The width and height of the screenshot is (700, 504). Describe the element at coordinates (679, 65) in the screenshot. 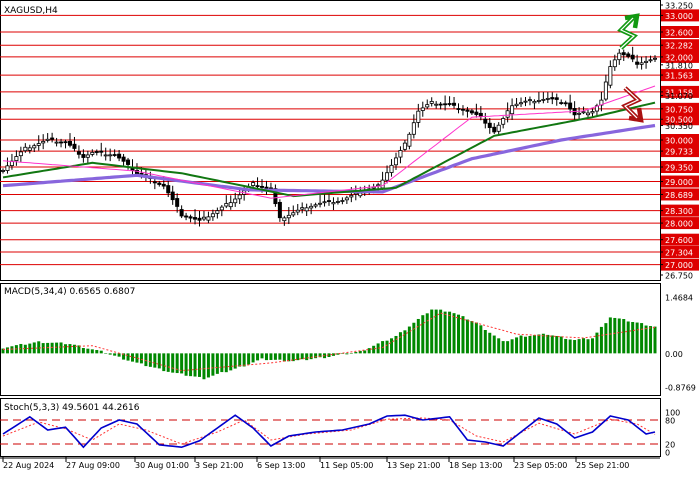

I see `price-tick-label: 31.810` at that location.